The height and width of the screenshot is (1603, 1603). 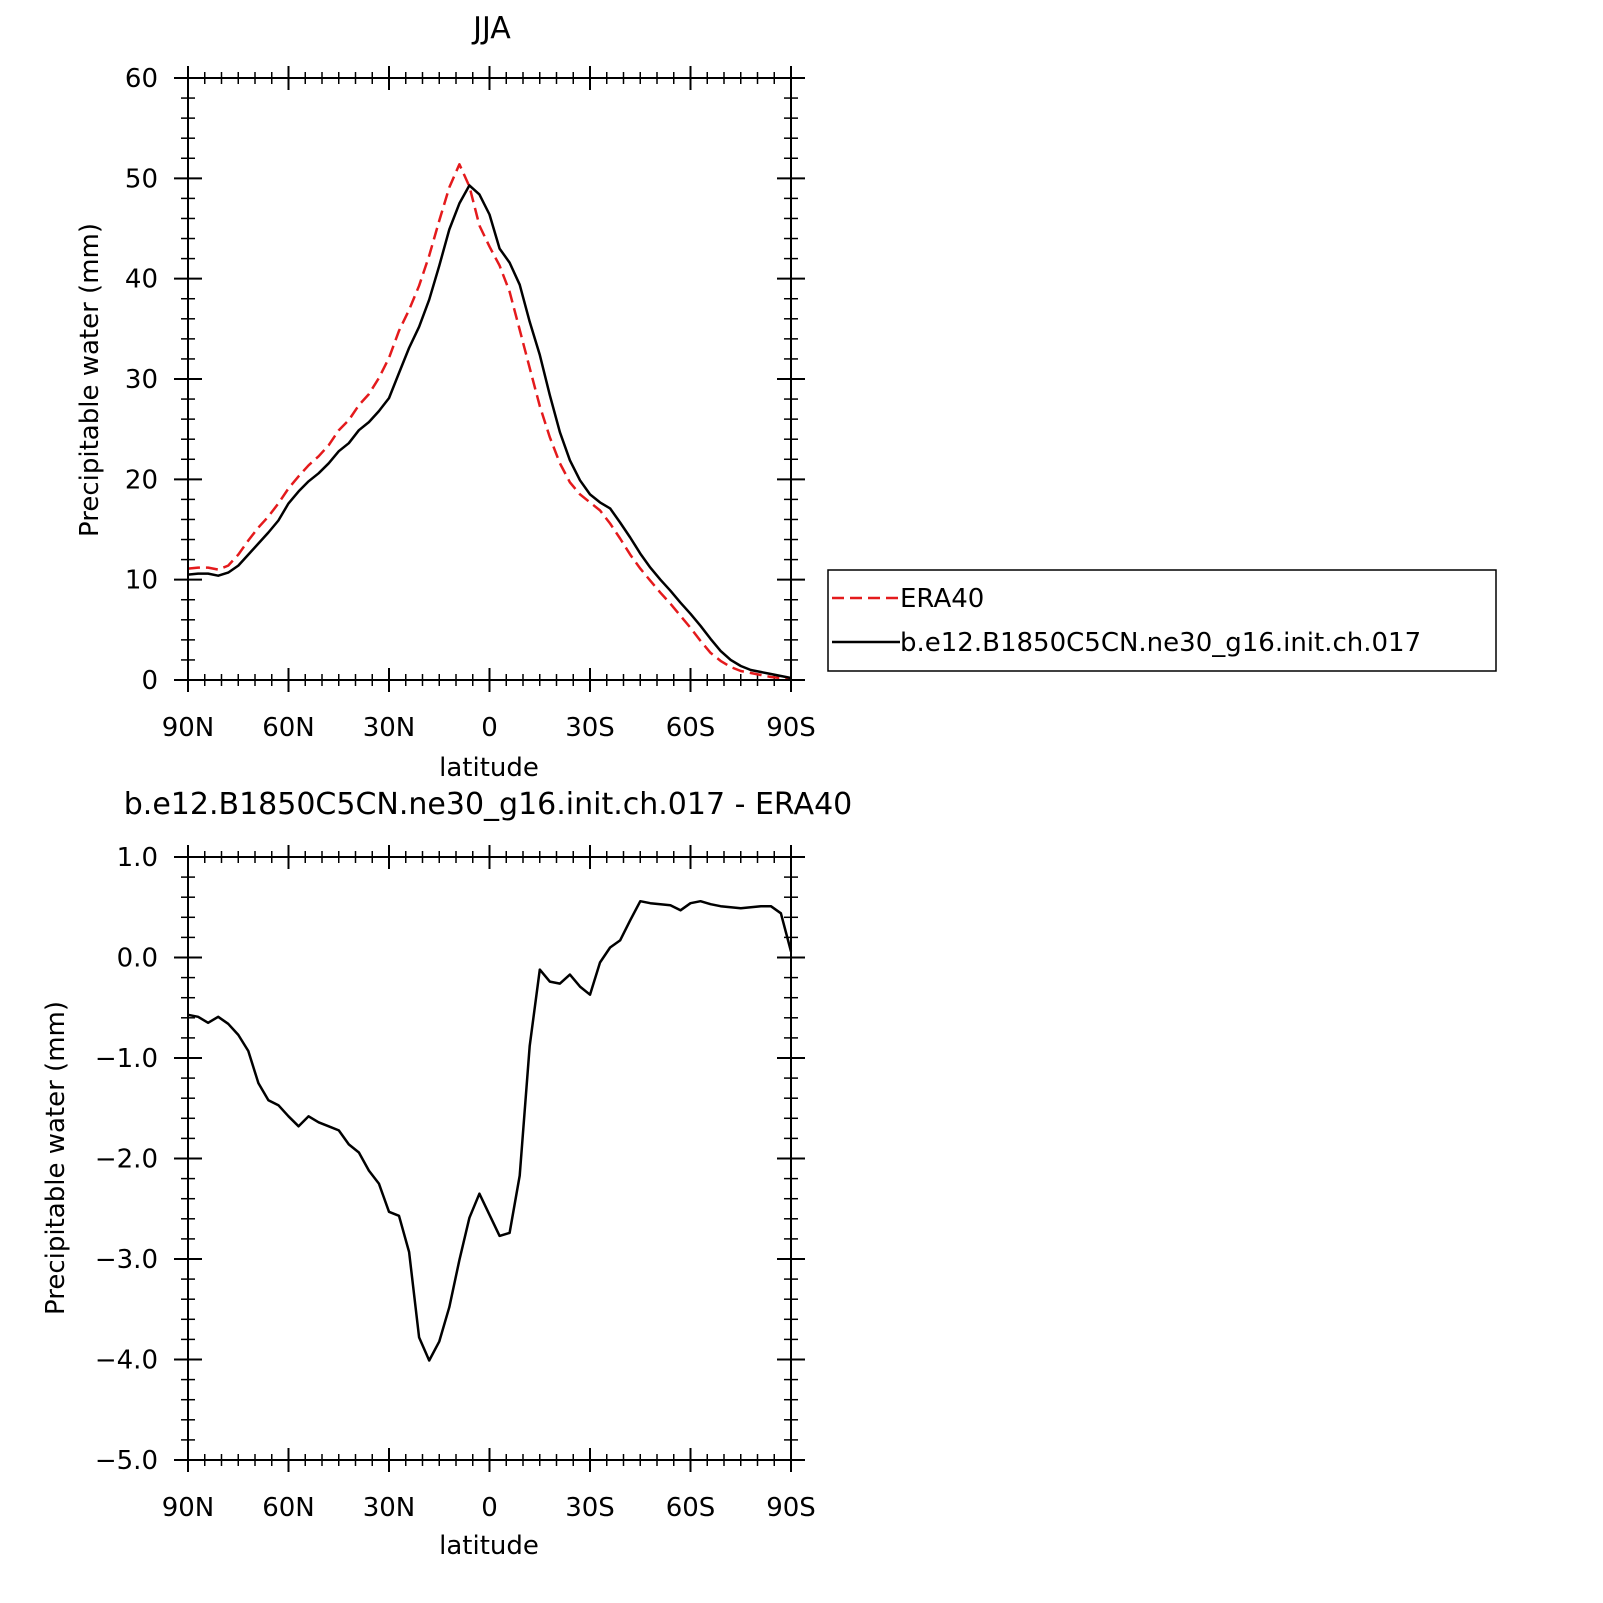 I want to click on y-tick-labels: 1.0 0.0 −1.0 −2.0 −3.0 −4.0 −5.0, so click(x=126, y=1159).